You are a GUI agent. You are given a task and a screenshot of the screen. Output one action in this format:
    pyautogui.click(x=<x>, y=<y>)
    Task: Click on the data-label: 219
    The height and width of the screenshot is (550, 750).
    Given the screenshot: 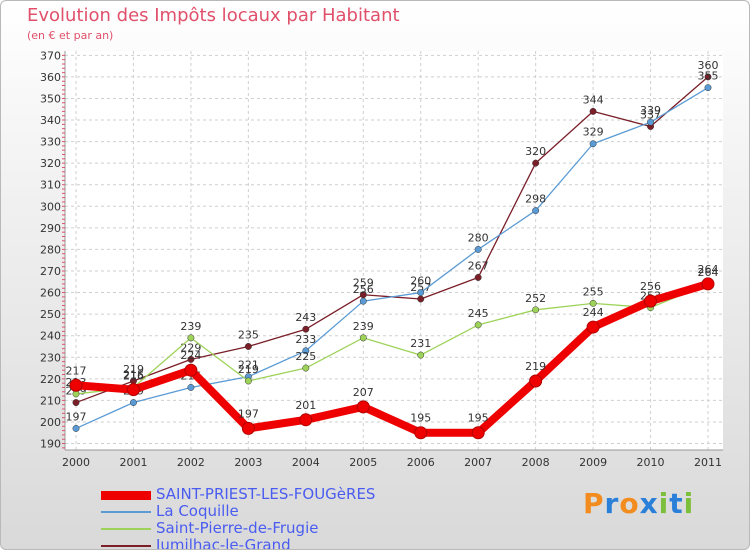 What is the action you would take?
    pyautogui.click(x=248, y=369)
    